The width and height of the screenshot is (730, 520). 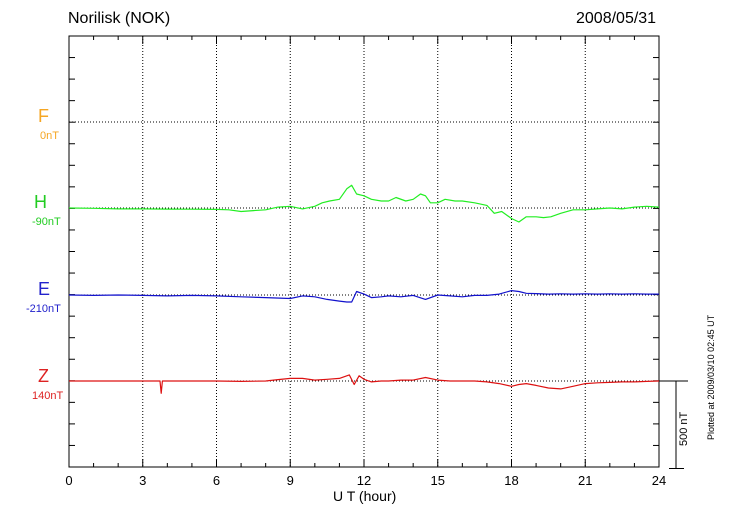 I want to click on component-e-label: E, so click(x=44, y=289).